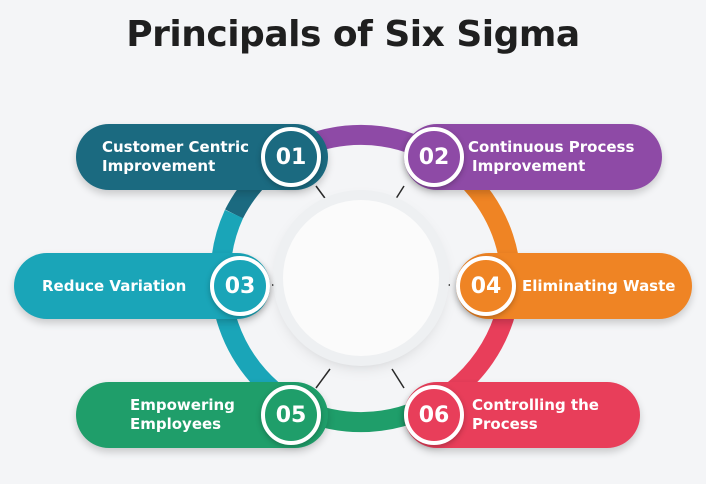 The height and width of the screenshot is (484, 706). I want to click on principle-label-01: Customer Centric Improvement, so click(175, 156).